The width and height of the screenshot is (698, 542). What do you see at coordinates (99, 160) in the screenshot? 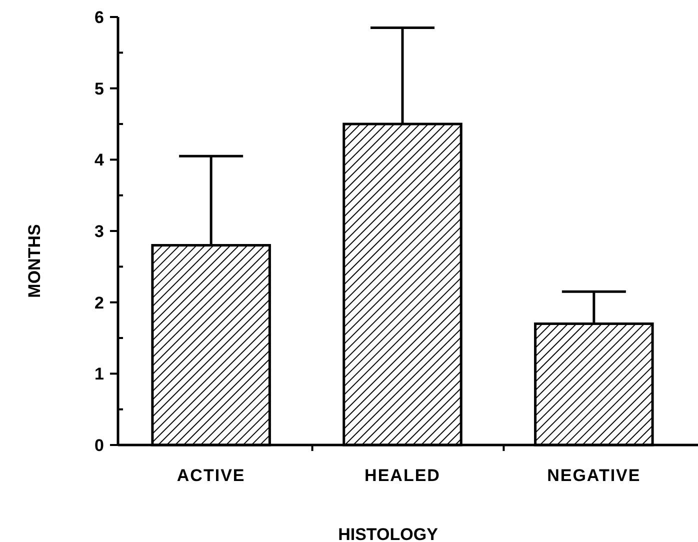
I see `y-tick-label: 4` at bounding box center [99, 160].